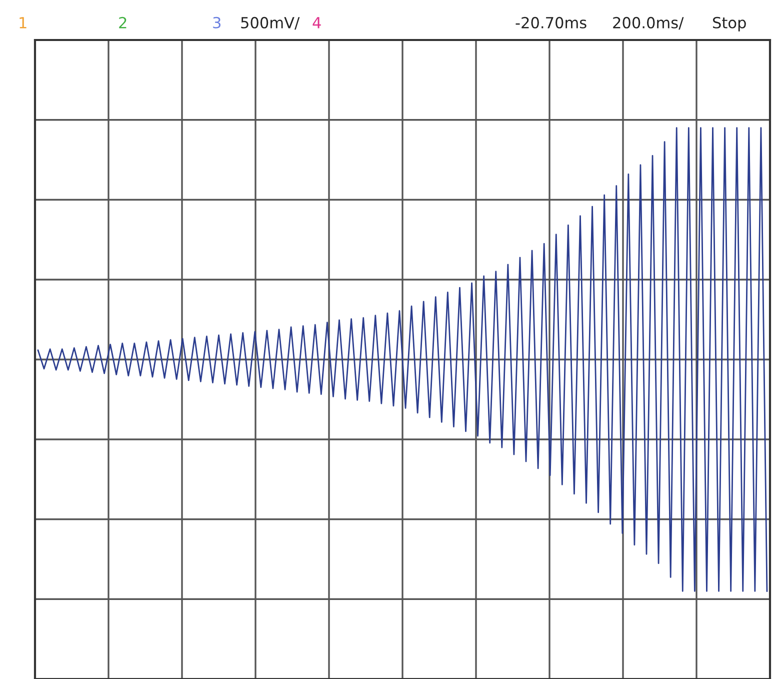  I want to click on text: 1, so click(23, 22).